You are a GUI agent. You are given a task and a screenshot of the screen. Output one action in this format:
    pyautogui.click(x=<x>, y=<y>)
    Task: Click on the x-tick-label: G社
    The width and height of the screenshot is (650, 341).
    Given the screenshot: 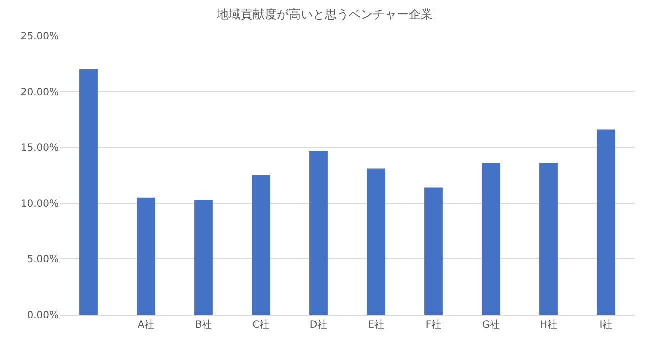 What is the action you would take?
    pyautogui.click(x=491, y=325)
    